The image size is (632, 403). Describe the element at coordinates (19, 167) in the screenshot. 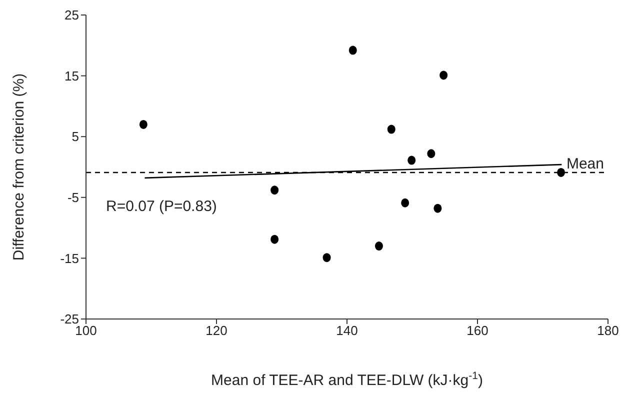

I see `y-axis-title: Difference from criterion (%)` at that location.